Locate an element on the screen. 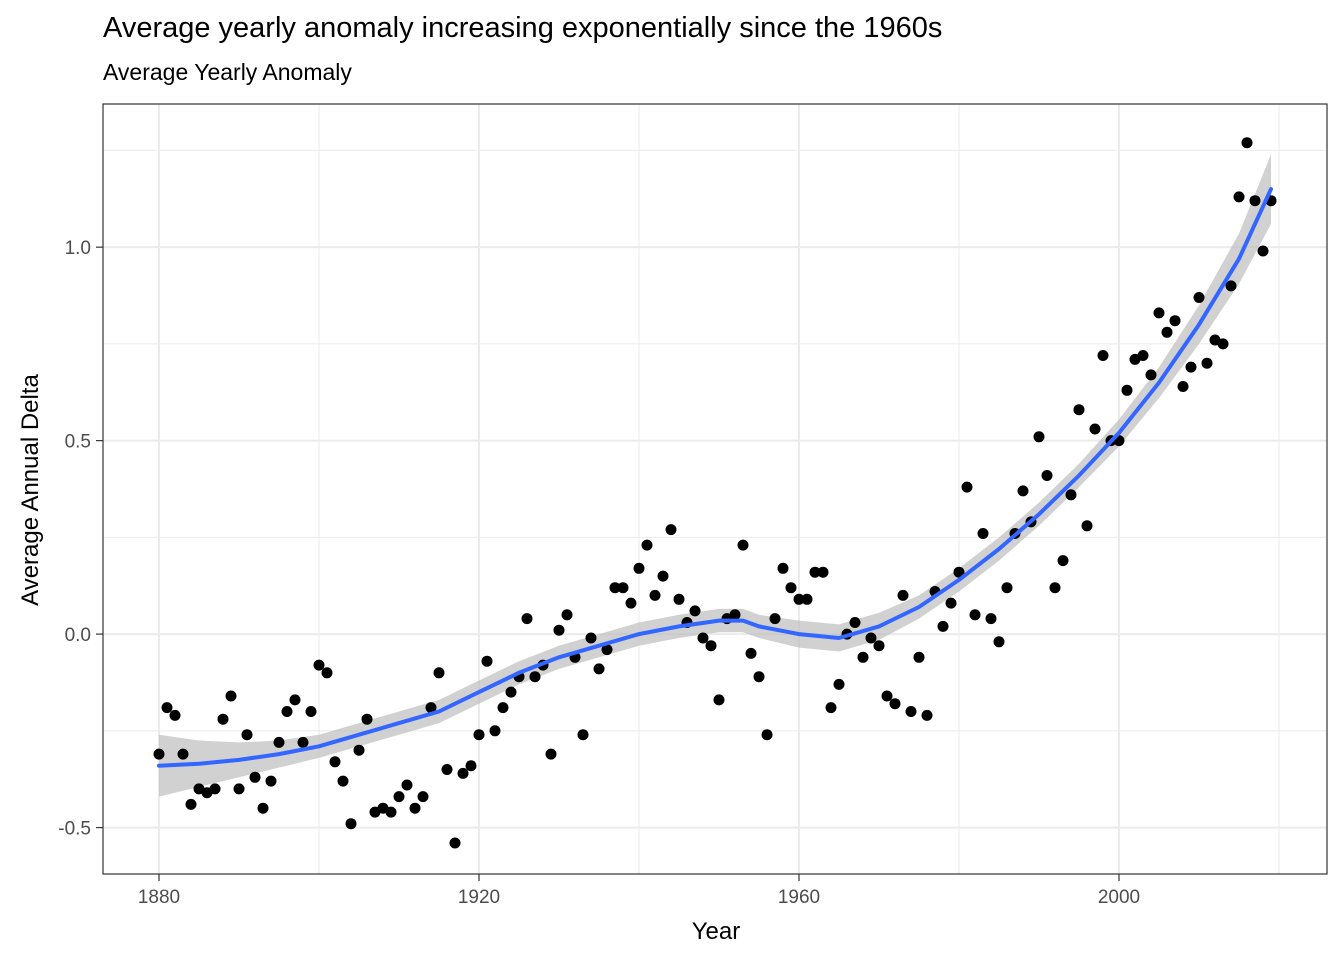  x-axis-label: Year is located at coordinates (716, 931).